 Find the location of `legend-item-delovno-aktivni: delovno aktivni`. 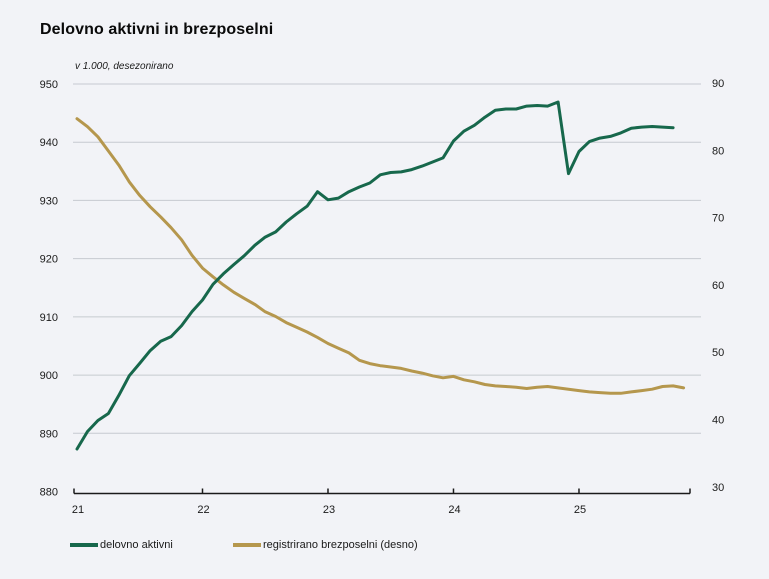

legend-item-delovno-aktivni: delovno aktivni is located at coordinates (121, 545).